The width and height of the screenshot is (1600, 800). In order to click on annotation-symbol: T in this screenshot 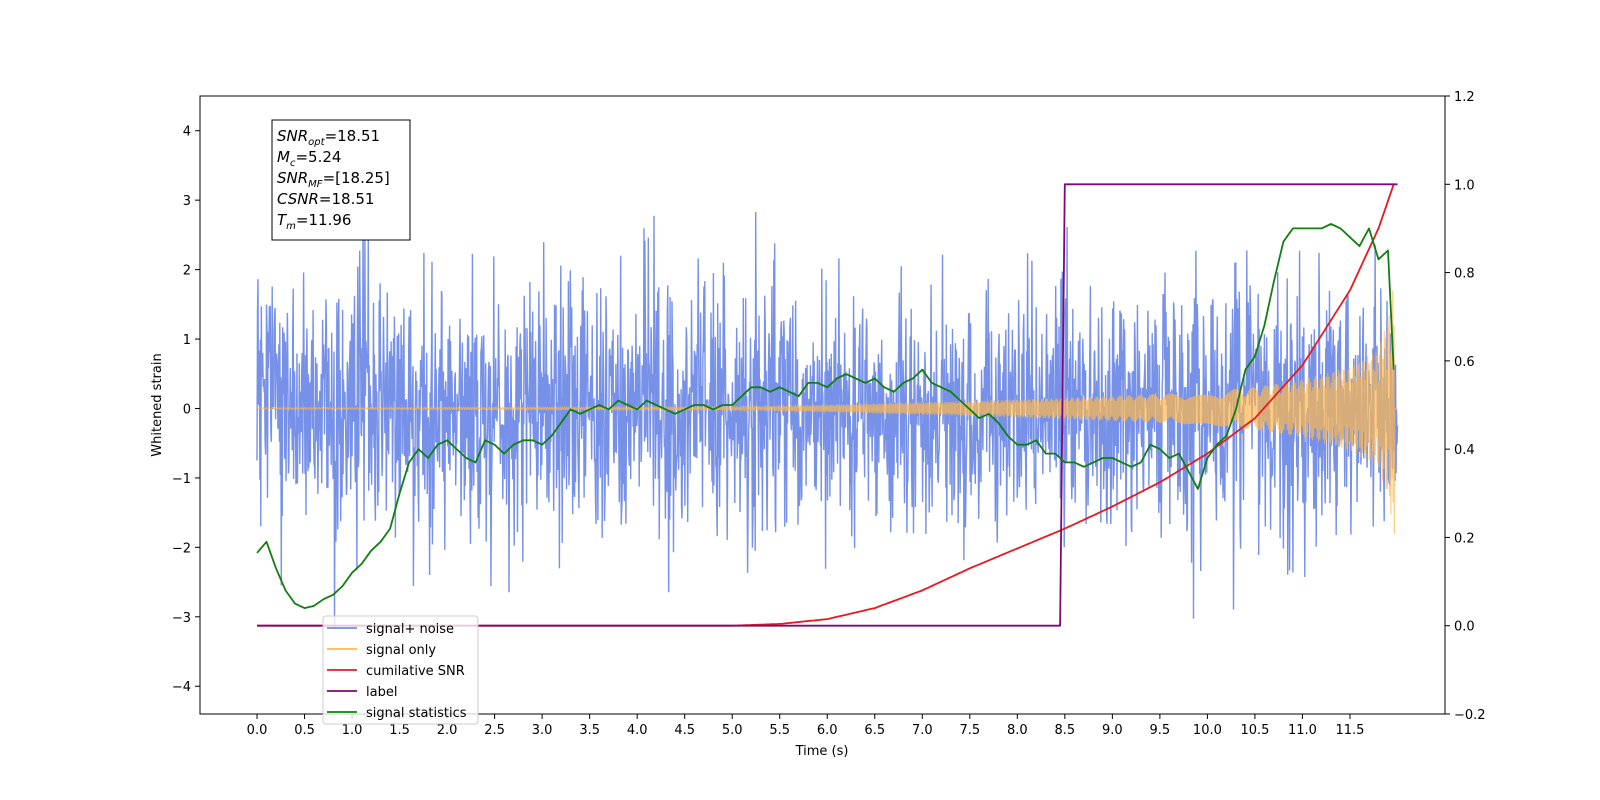, I will do `click(282, 220)`.